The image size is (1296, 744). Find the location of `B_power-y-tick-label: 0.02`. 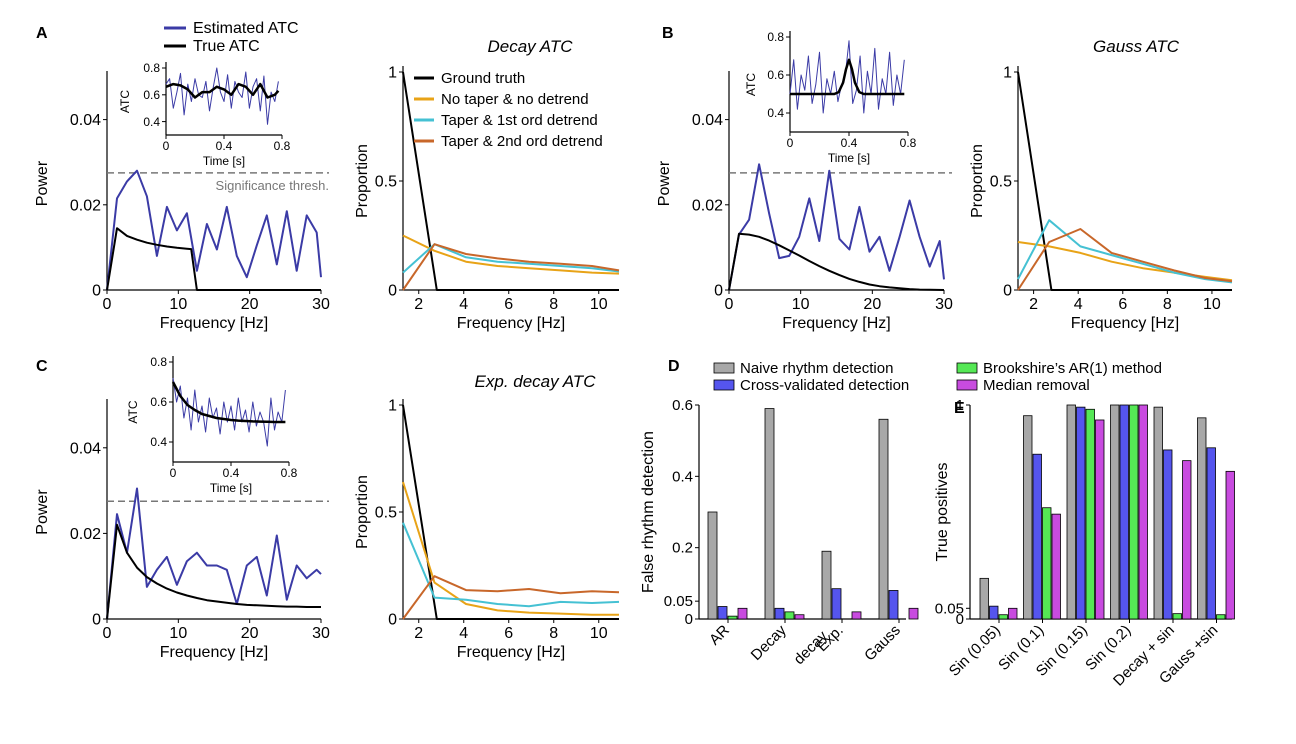

B_power-y-tick-label: 0.02 is located at coordinates (707, 205).